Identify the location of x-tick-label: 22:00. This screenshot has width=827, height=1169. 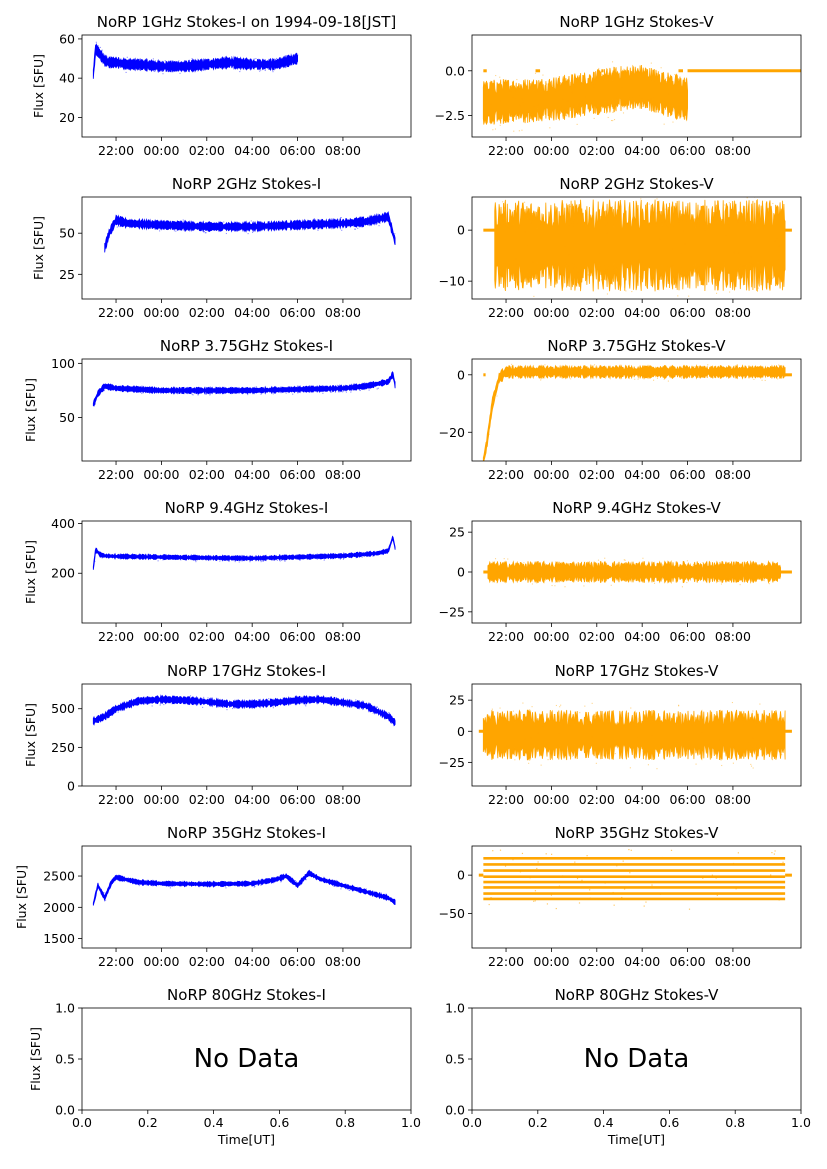
(116, 312).